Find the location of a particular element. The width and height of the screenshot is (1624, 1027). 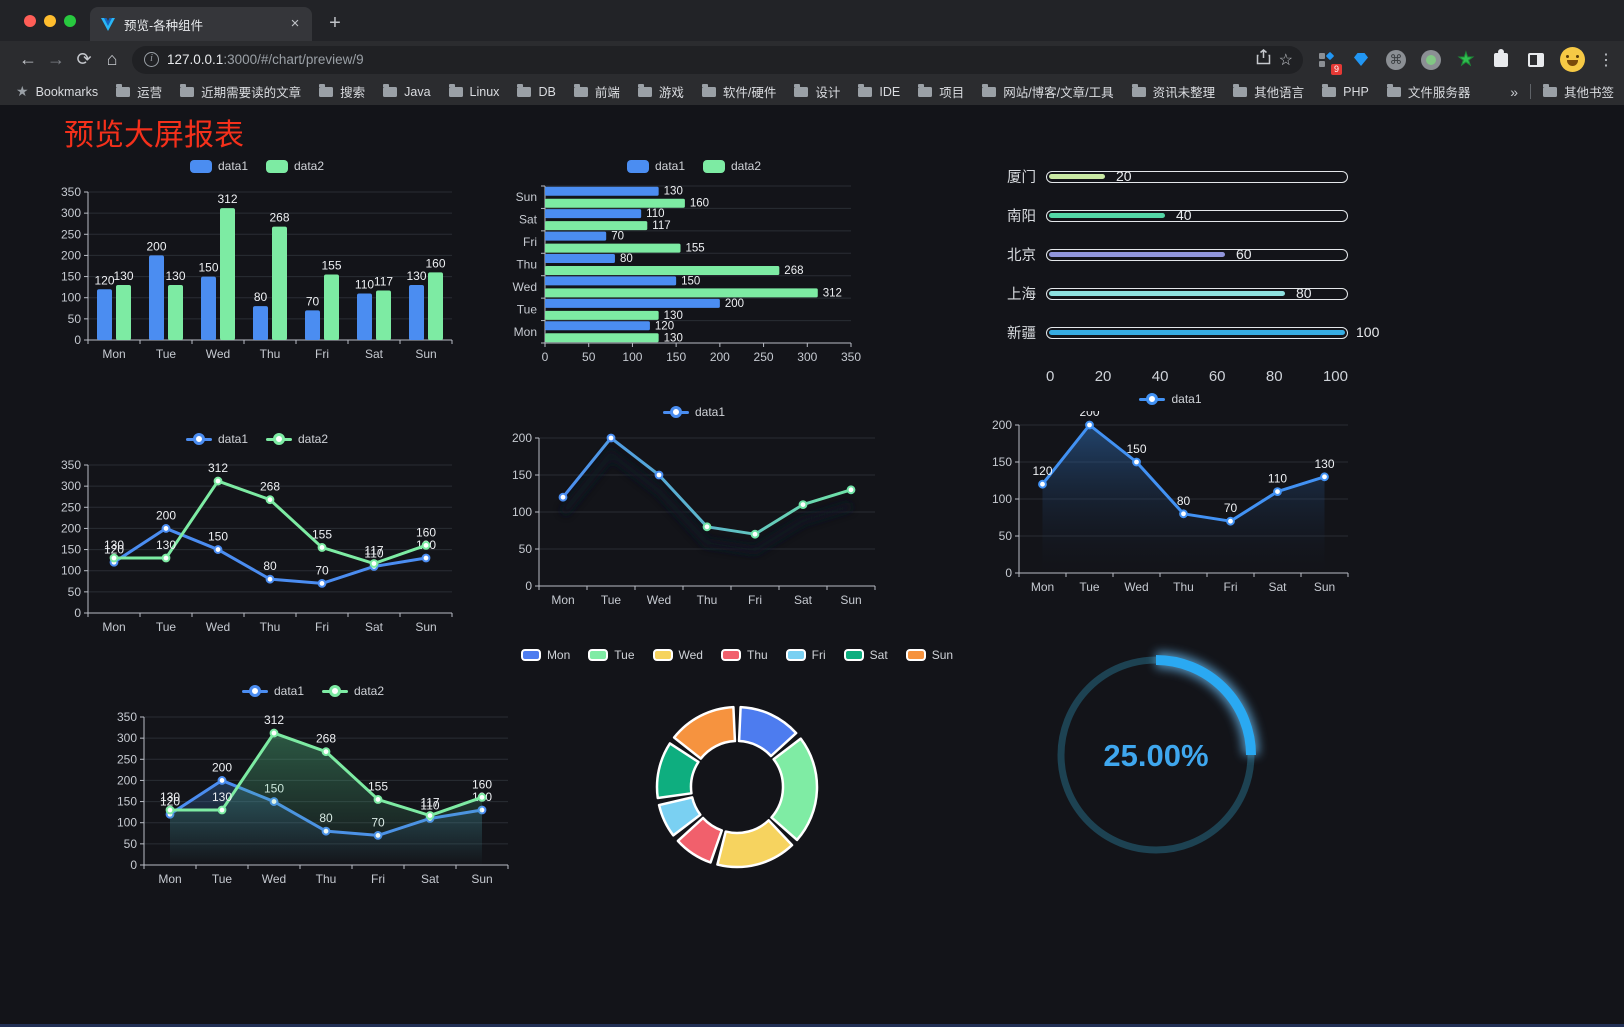

legend-item: Sat is located at coordinates (865, 655).